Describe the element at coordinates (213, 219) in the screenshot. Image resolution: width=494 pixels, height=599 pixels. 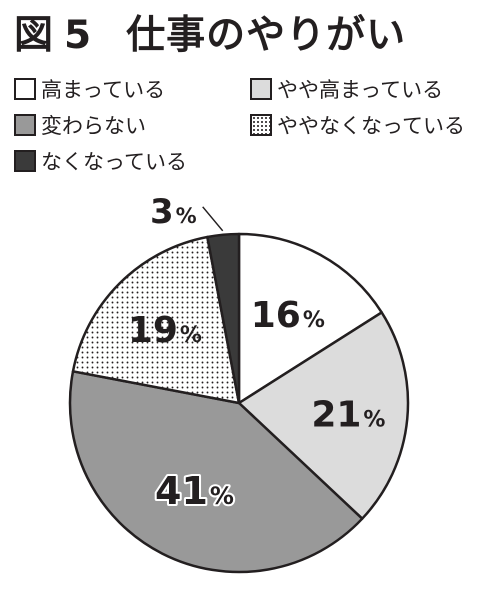
I see `leader-line` at that location.